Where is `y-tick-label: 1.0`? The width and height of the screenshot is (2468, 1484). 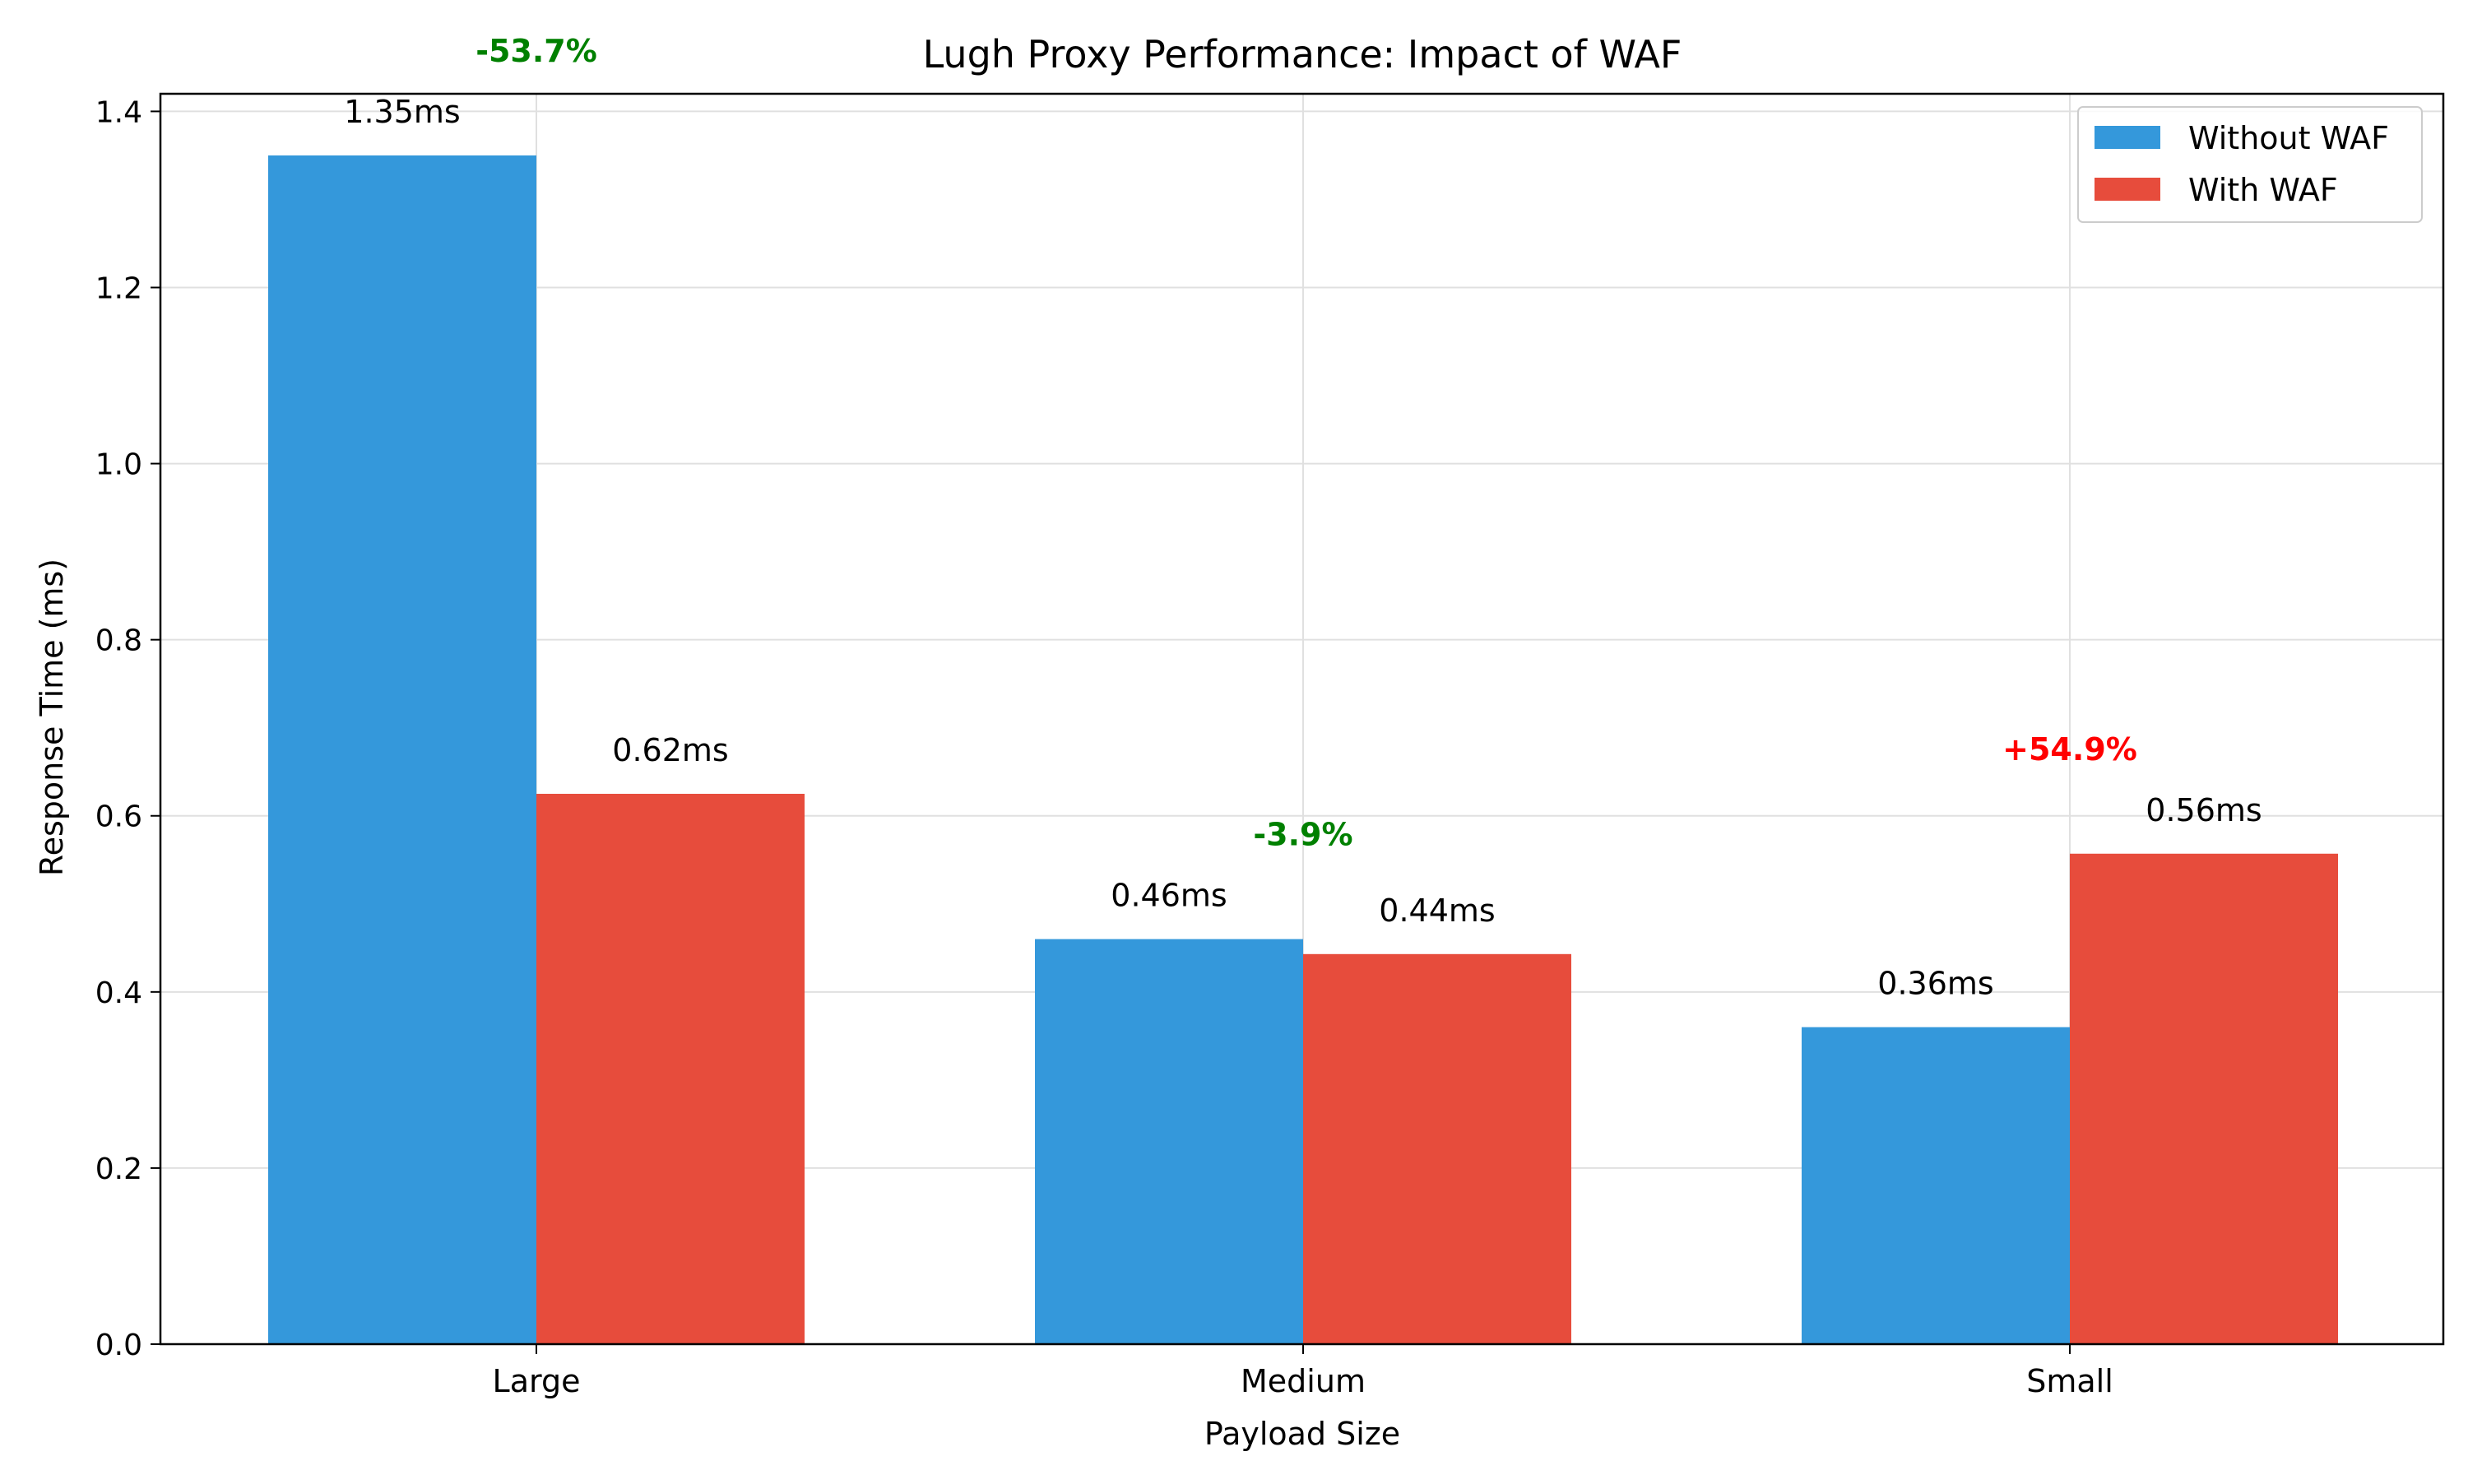 y-tick-label: 1.0 is located at coordinates (118, 465).